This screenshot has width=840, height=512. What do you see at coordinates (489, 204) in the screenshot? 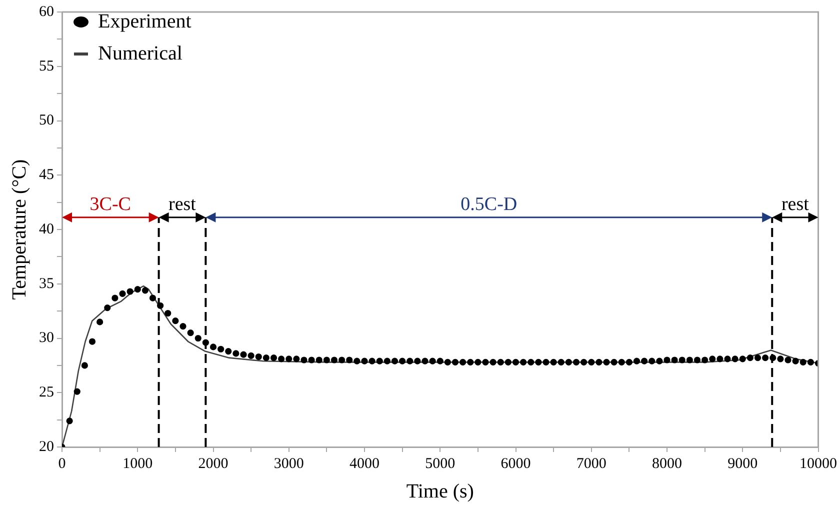
I see `annotation: 0.5C-D` at bounding box center [489, 204].